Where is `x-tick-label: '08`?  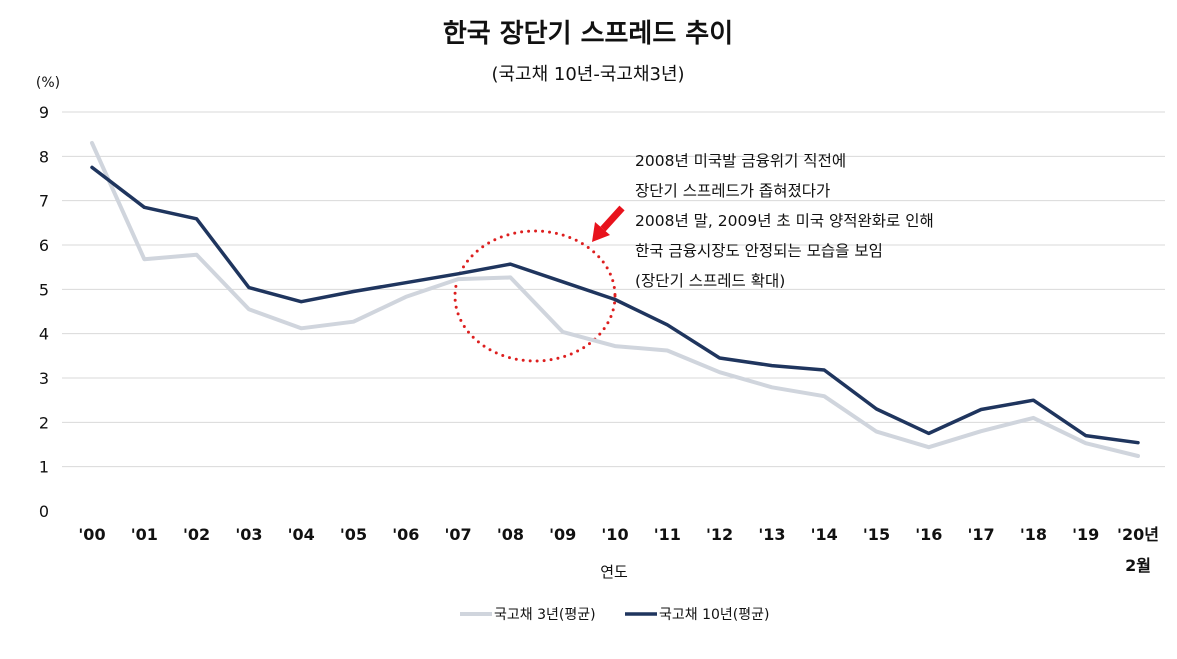
x-tick-label: '08 is located at coordinates (510, 534).